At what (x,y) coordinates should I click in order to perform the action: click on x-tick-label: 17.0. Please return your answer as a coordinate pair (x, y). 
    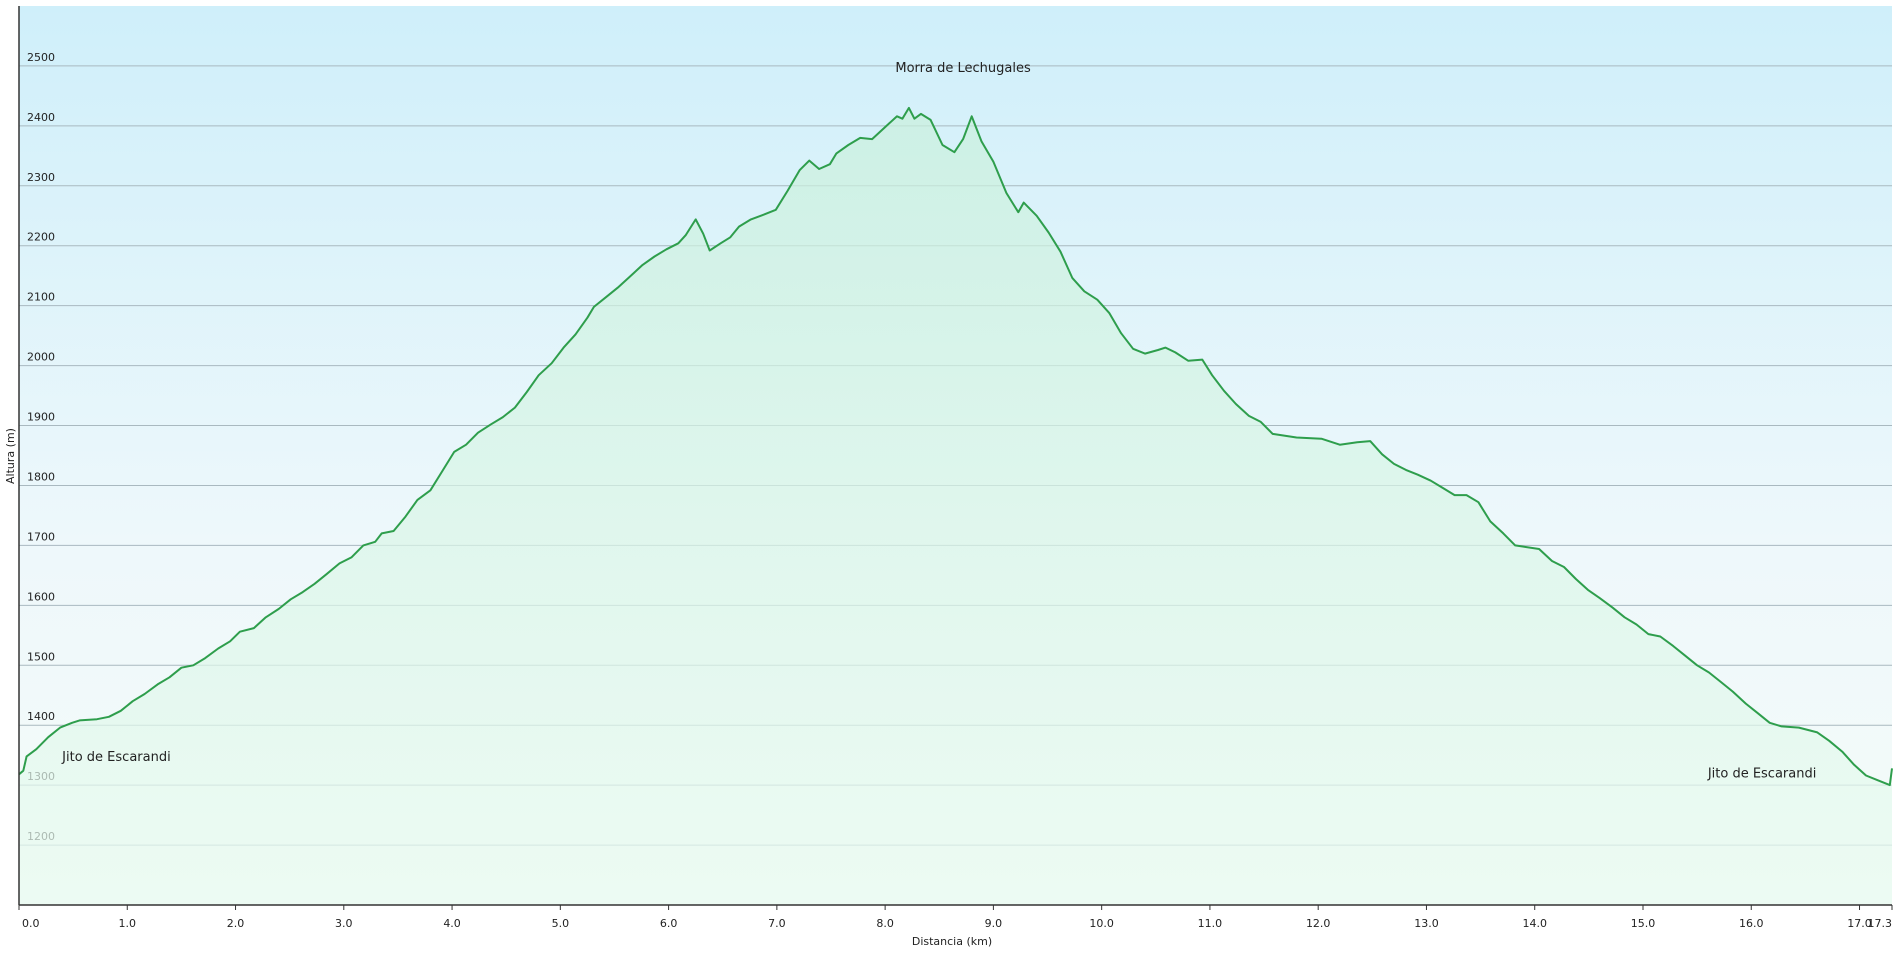
    Looking at the image, I should click on (1859, 923).